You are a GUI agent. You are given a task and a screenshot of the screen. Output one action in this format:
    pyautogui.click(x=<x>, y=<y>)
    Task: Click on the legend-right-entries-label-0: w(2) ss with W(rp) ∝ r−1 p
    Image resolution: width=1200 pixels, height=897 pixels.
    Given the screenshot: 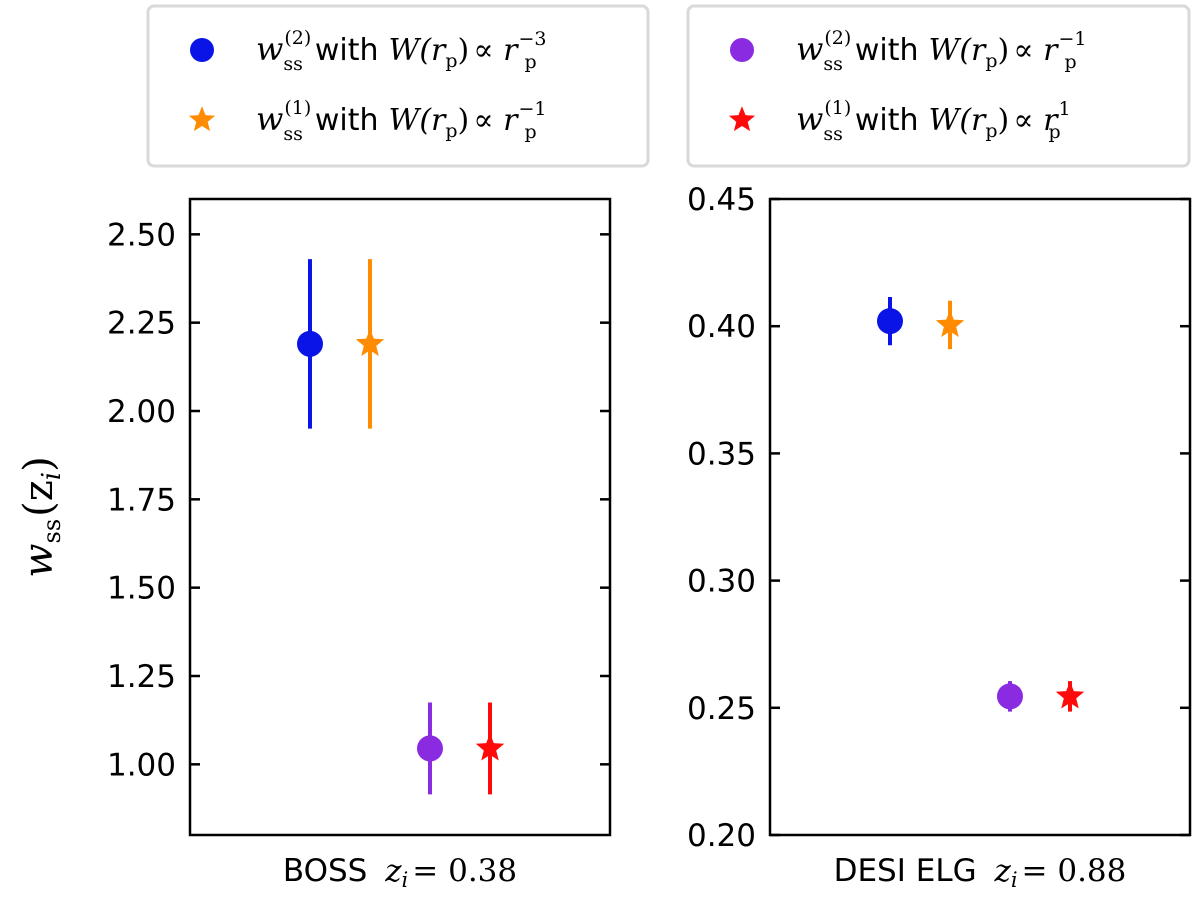 What is the action you would take?
    pyautogui.click(x=941, y=51)
    